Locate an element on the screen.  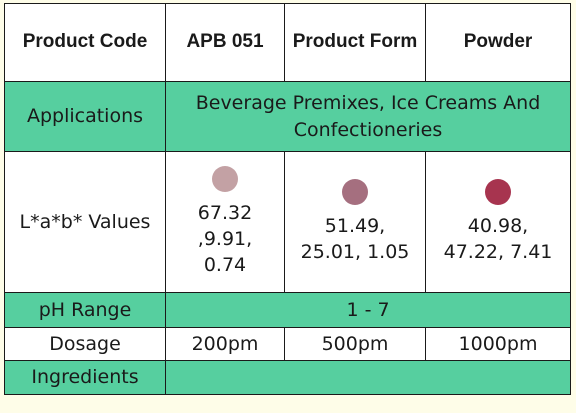
lab-value-cell-1: 67.32 ,9.91, 0.74 is located at coordinates (225, 222).